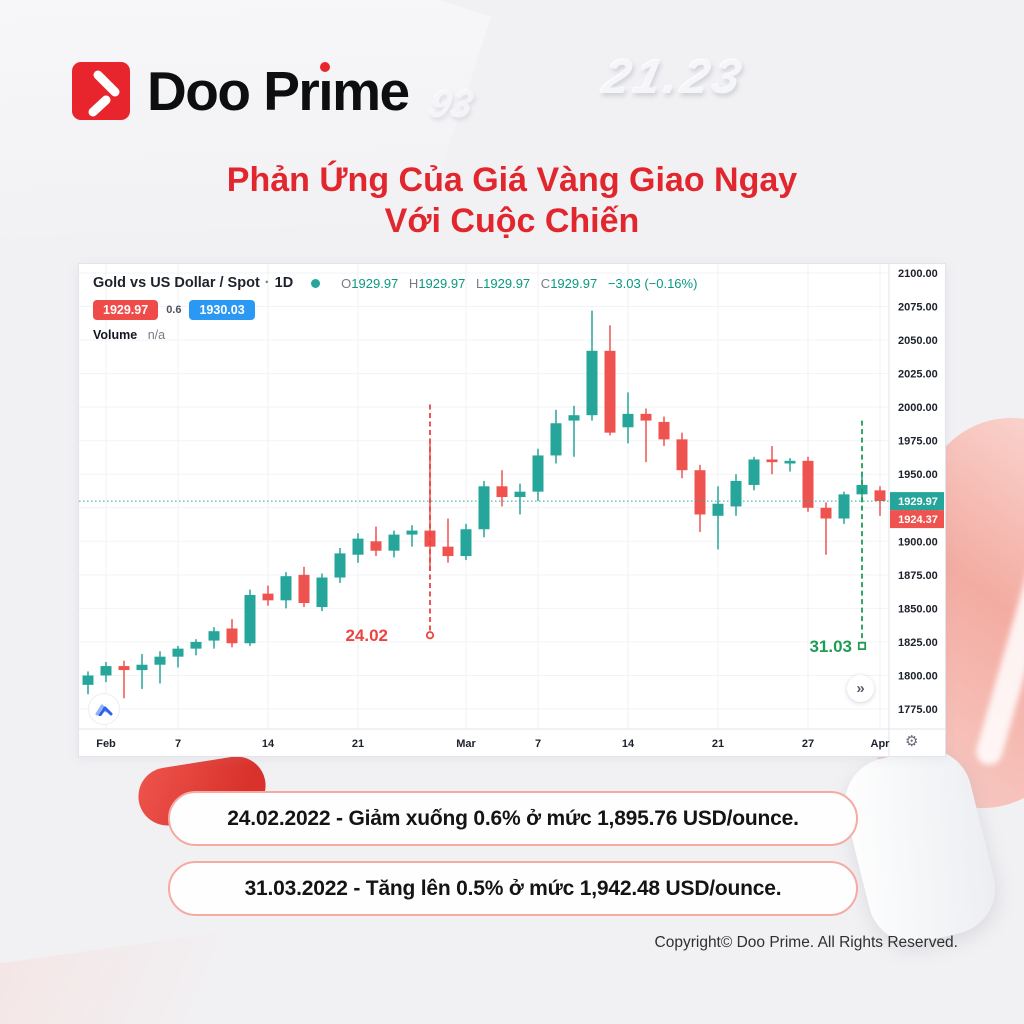 This screenshot has width=1024, height=1024. Describe the element at coordinates (126, 310) in the screenshot. I see `bid-price-button: 1929.97` at that location.